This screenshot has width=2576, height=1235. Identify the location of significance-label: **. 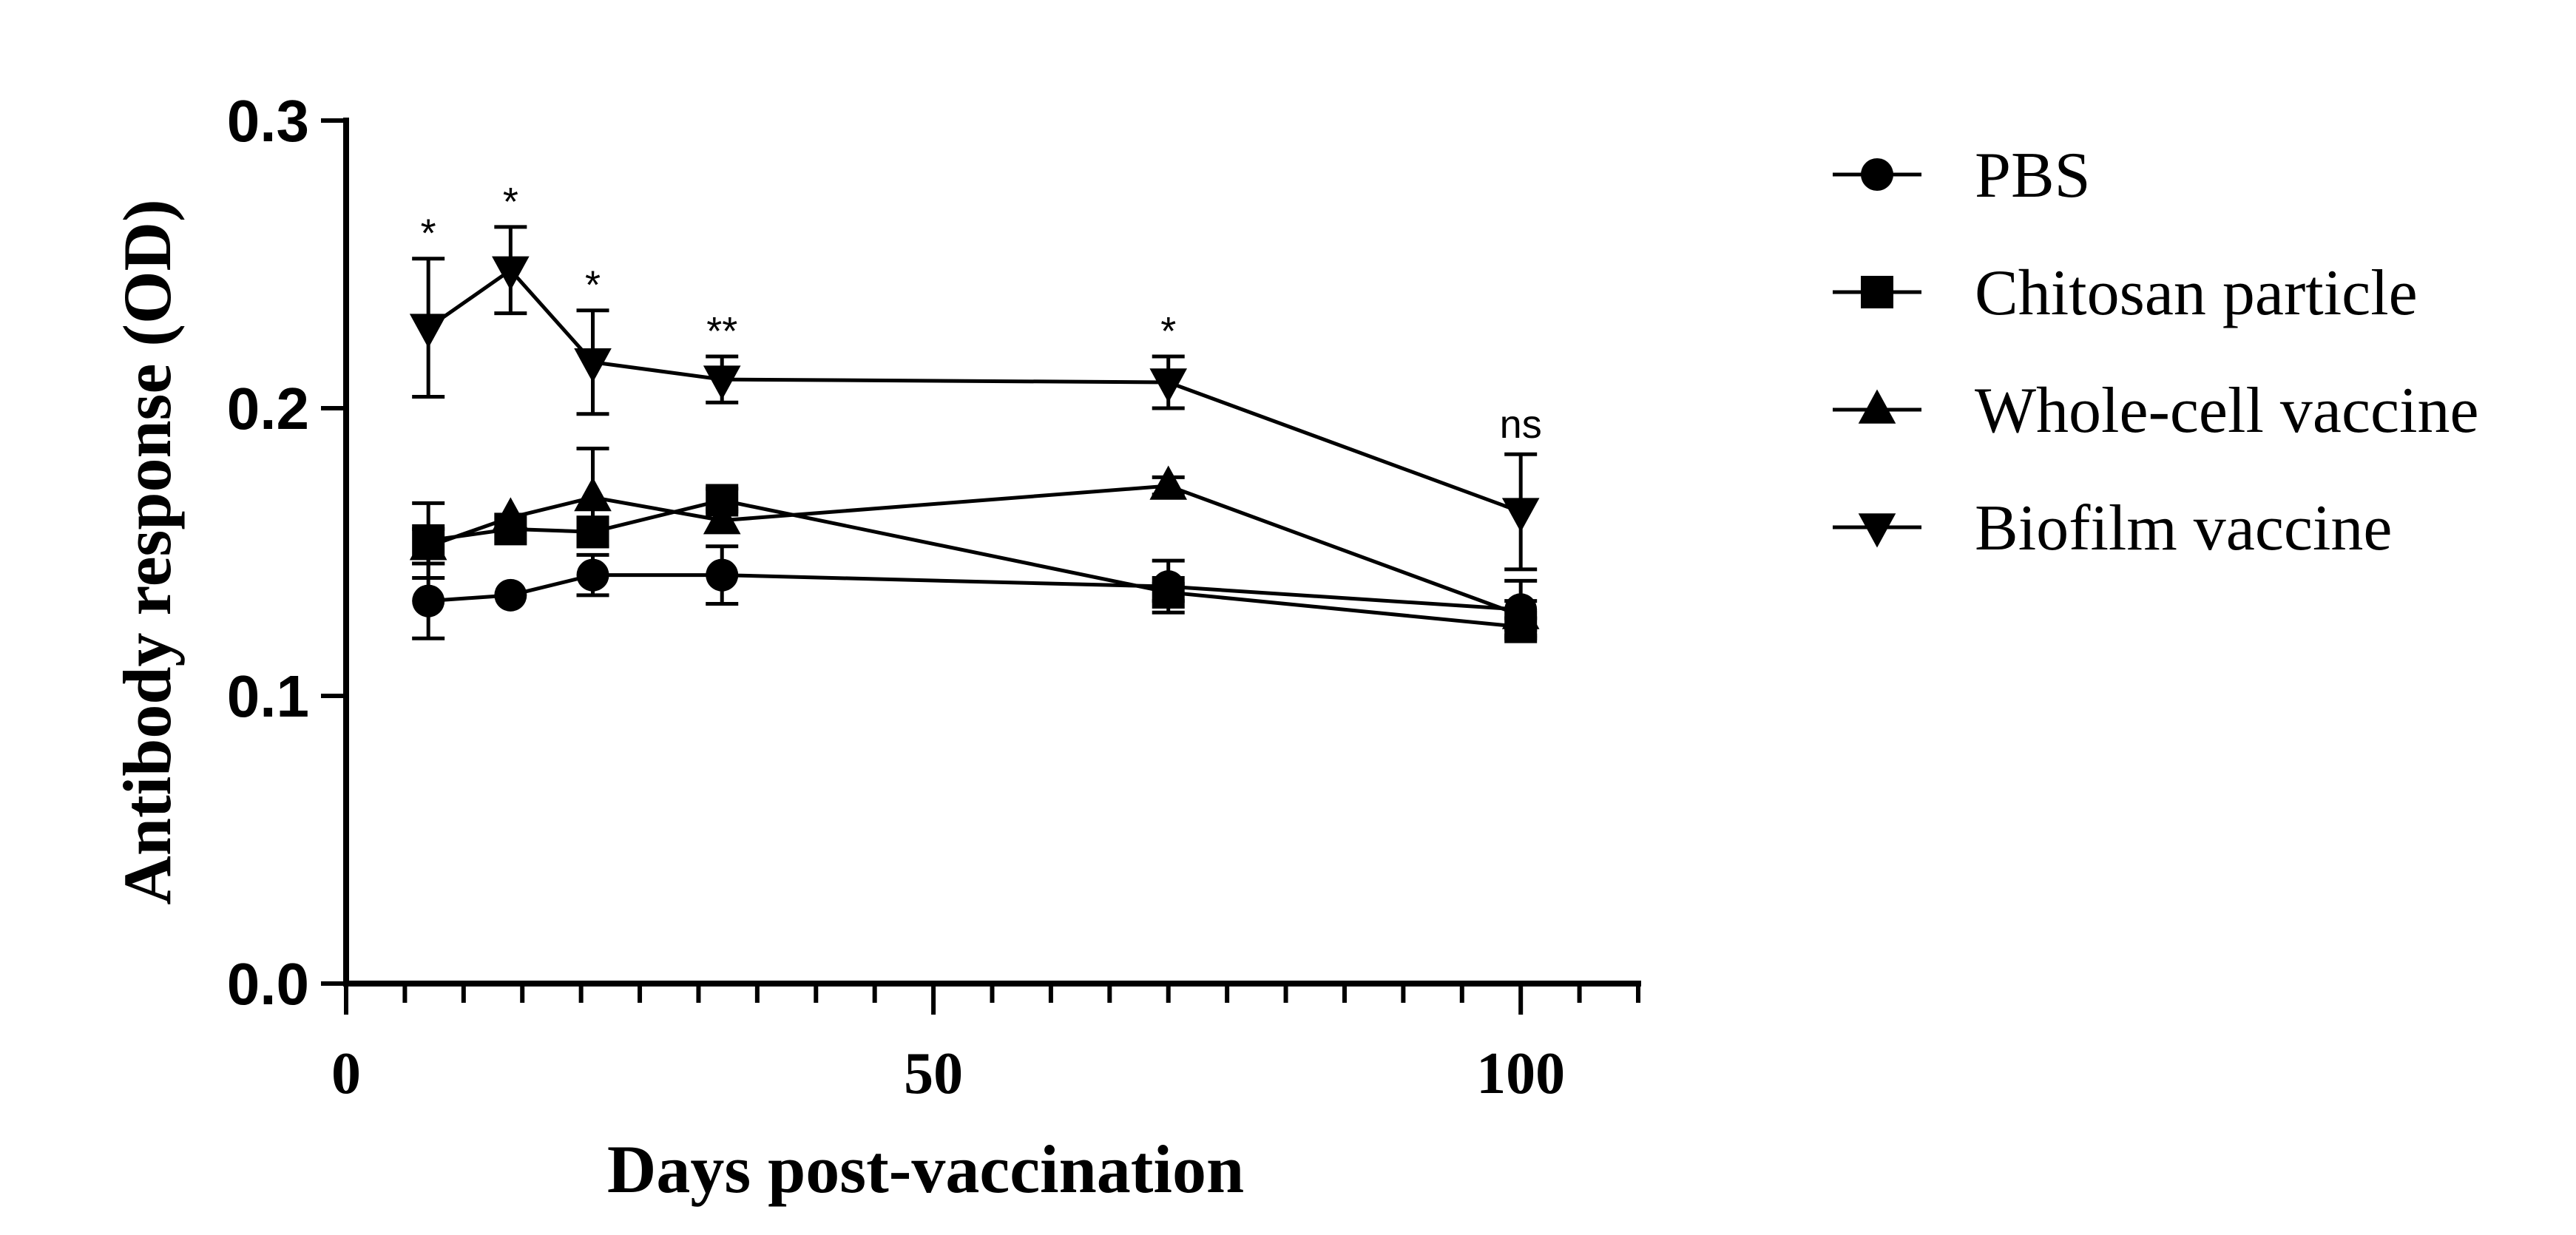
(721, 331).